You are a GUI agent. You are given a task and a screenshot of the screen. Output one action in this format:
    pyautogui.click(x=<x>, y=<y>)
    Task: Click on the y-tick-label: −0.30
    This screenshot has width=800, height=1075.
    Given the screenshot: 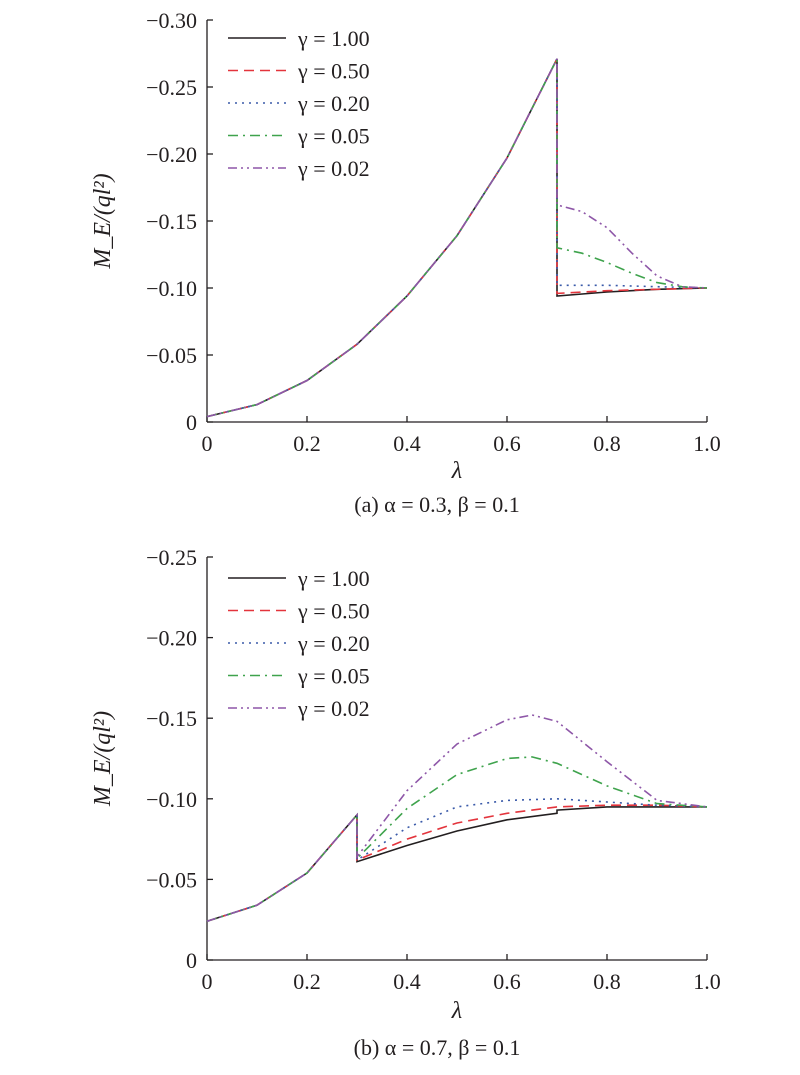 What is the action you would take?
    pyautogui.click(x=171, y=20)
    